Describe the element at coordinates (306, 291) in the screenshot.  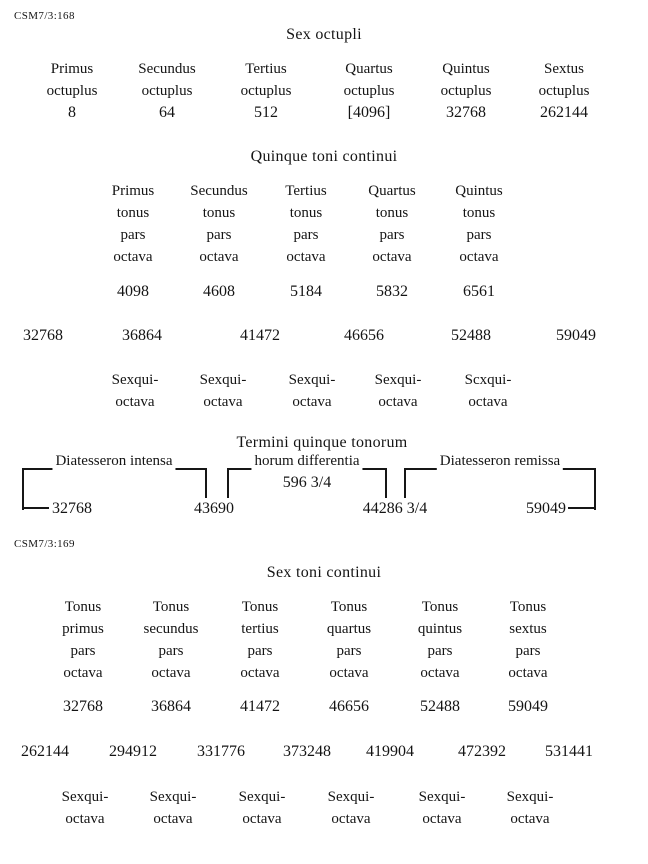
I see `pars-octava-value: 5184` at that location.